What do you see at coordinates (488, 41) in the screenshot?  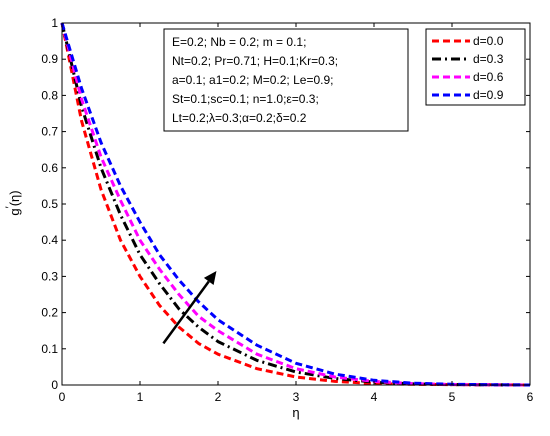 I see `legend-label: d=0.0` at bounding box center [488, 41].